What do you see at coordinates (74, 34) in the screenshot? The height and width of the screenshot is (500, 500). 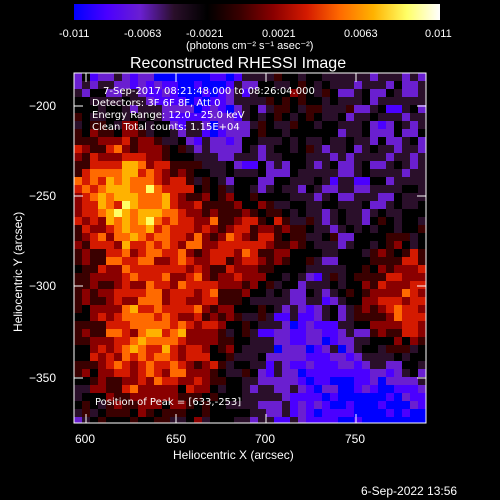 I see `colorbar-min-label: -0.011` at bounding box center [74, 34].